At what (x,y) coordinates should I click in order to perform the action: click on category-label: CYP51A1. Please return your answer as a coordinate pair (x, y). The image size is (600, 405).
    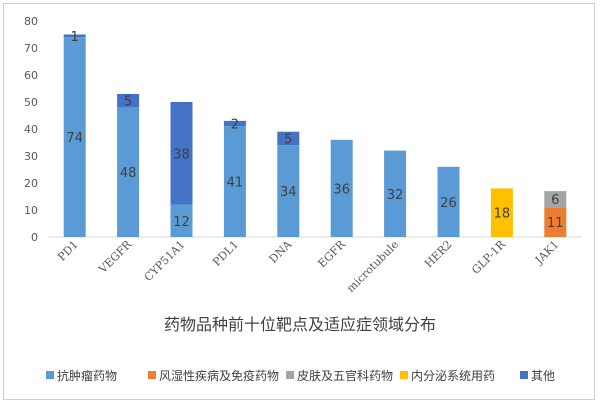
    Looking at the image, I should click on (165, 261).